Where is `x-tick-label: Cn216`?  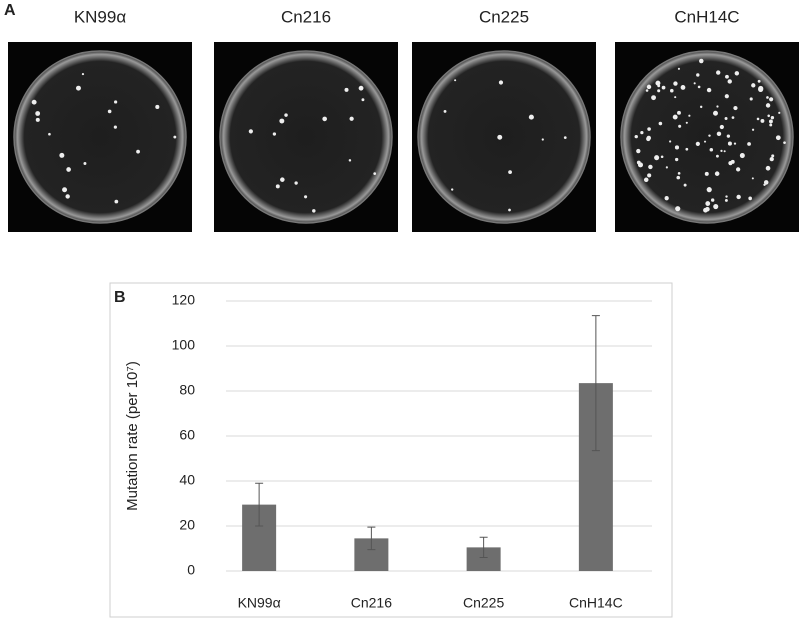
x-tick-label: Cn216 is located at coordinates (371, 603).